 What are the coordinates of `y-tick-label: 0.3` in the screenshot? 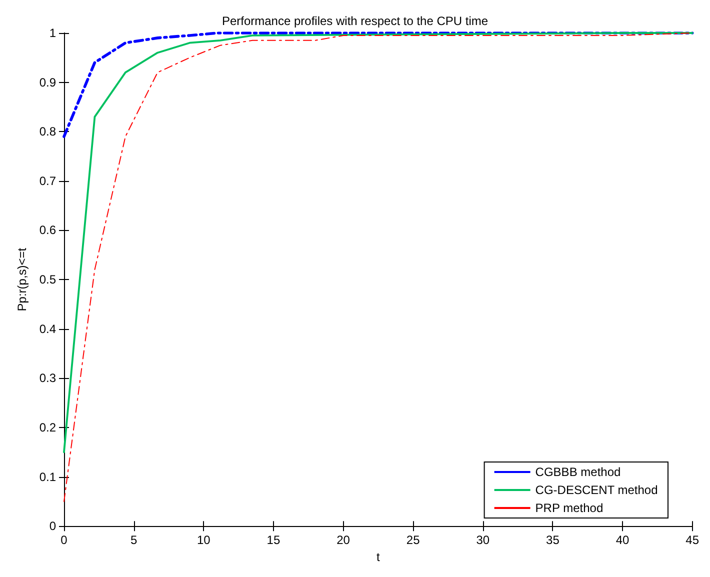 It's located at (47, 378).